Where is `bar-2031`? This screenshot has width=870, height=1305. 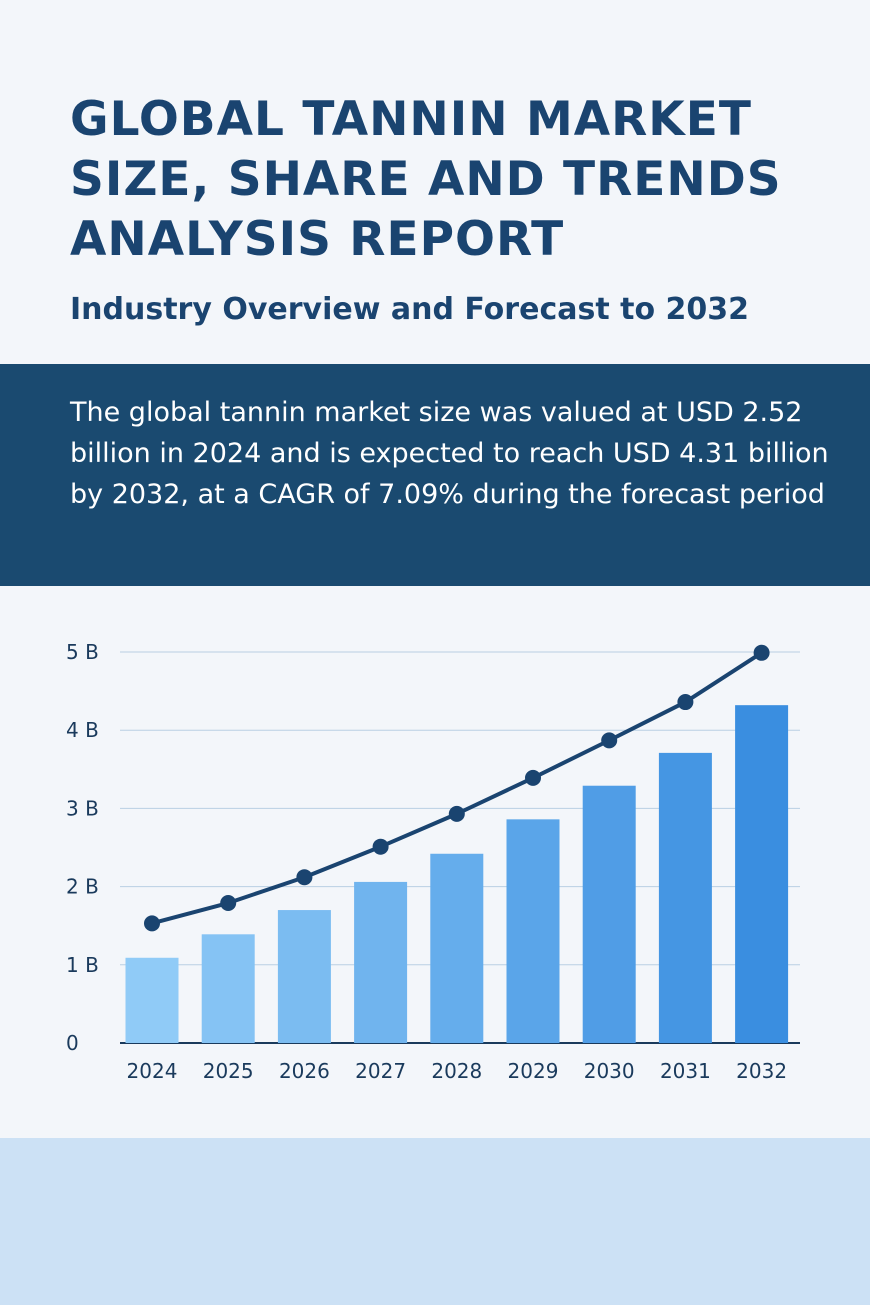
bar-2031 is located at coordinates (685, 897).